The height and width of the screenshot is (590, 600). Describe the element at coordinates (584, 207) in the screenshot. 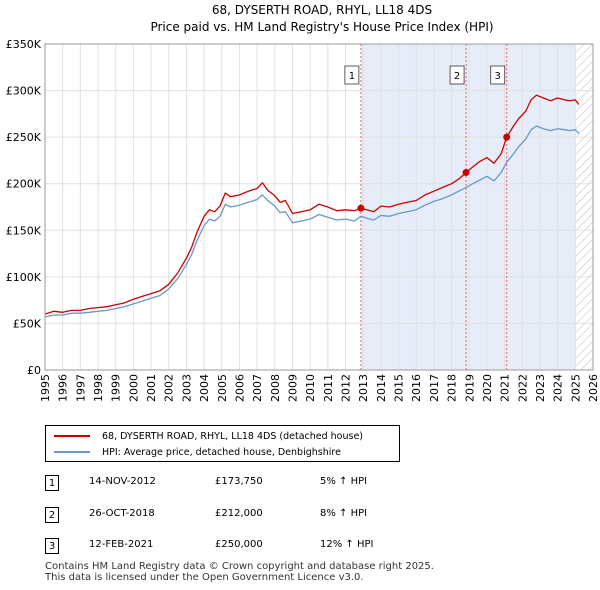

I see `future-hatch` at that location.